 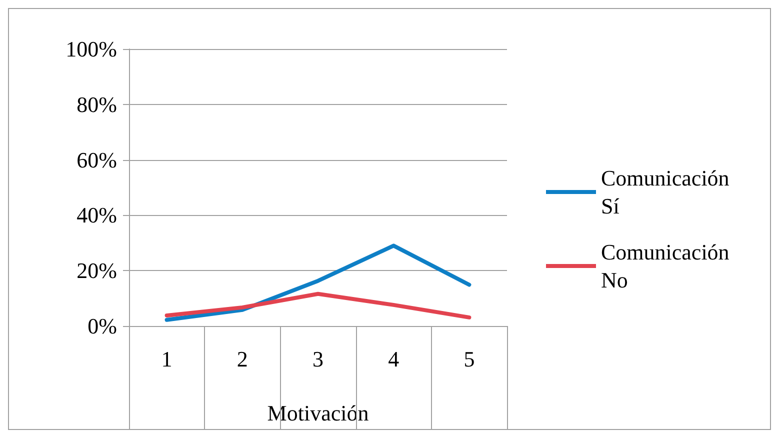 I want to click on x-tick-label: 1, so click(x=166, y=359).